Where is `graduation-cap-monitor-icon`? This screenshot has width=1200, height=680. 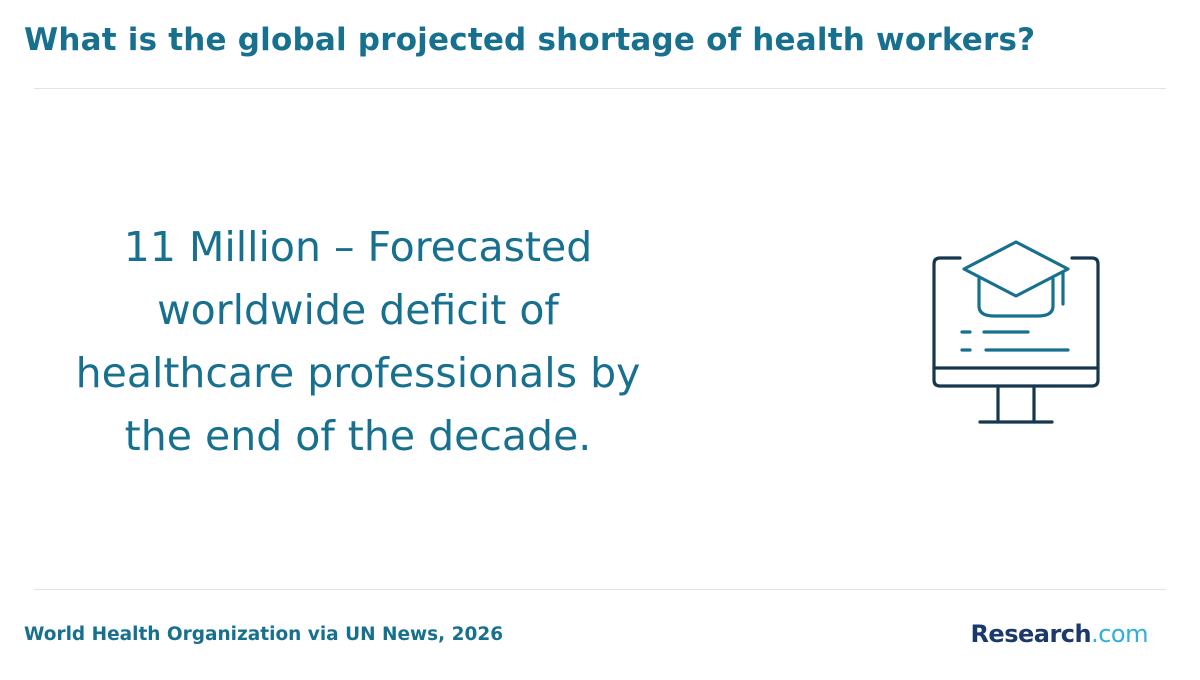 graduation-cap-monitor-icon is located at coordinates (1016, 332).